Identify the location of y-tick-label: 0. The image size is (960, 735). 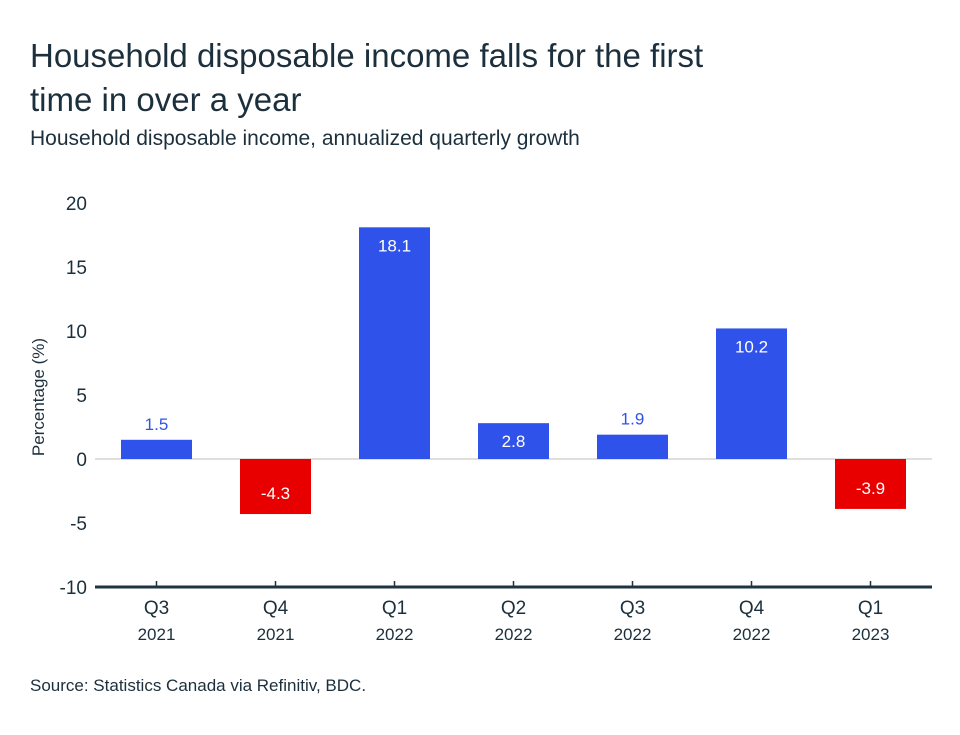
(81, 460).